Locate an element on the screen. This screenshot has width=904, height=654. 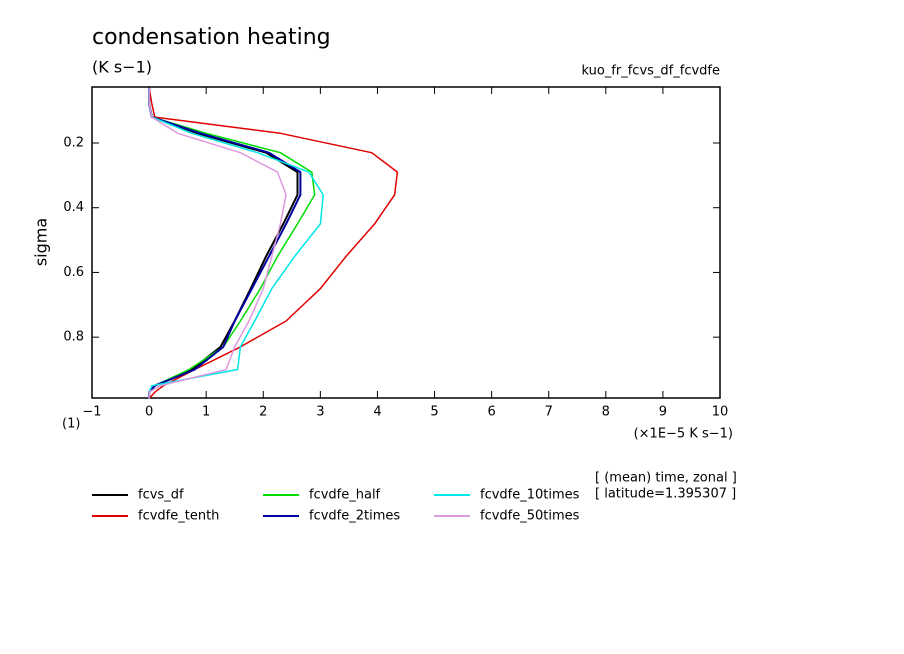
legend-label: fcvdfe_10times is located at coordinates (530, 495).